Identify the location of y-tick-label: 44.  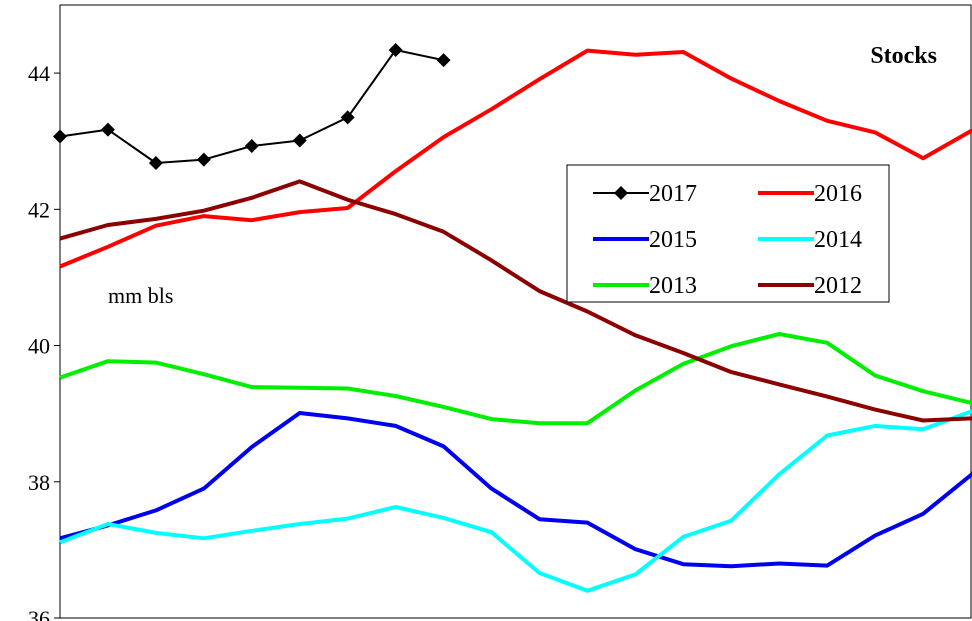
(39, 73).